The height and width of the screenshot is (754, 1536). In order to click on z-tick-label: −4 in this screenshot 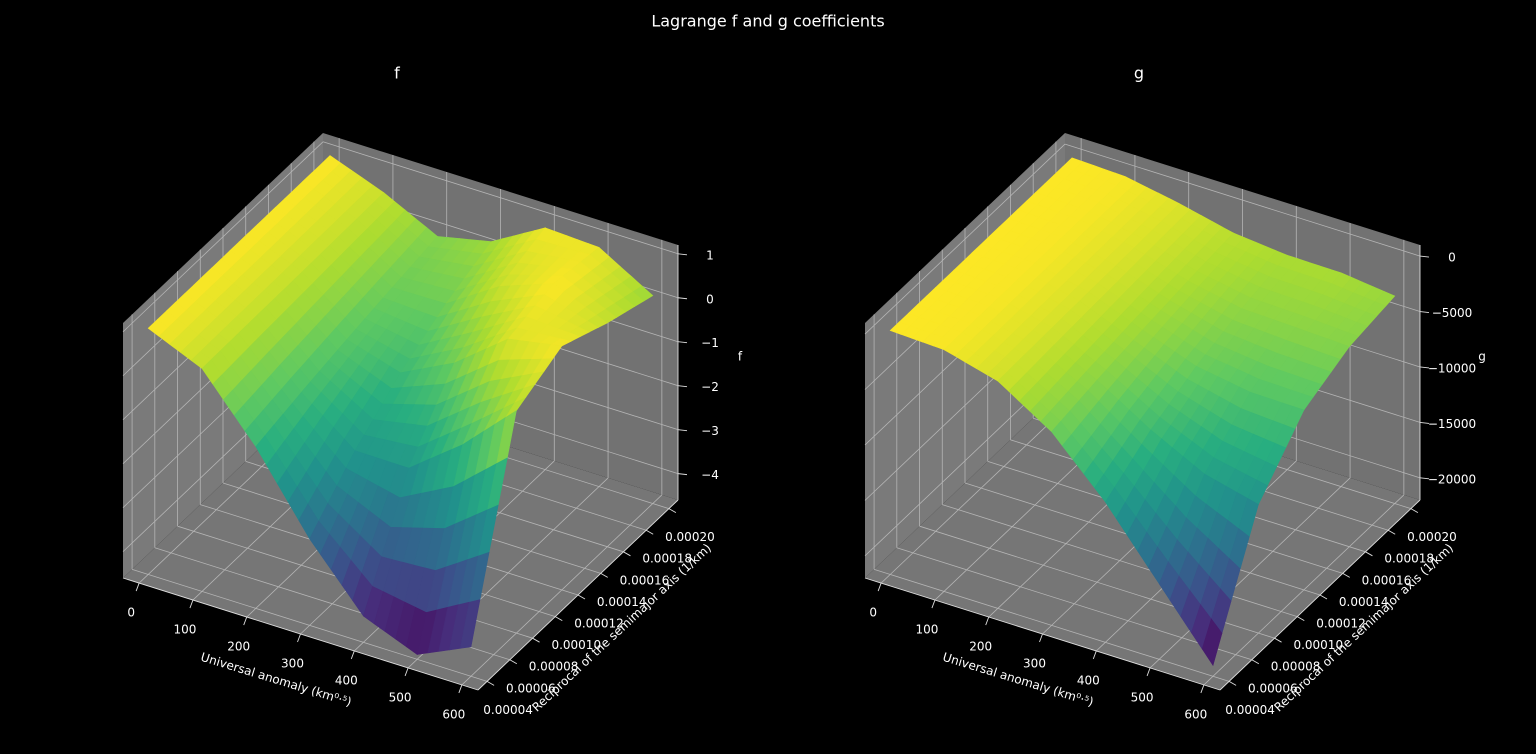, I will do `click(710, 475)`.